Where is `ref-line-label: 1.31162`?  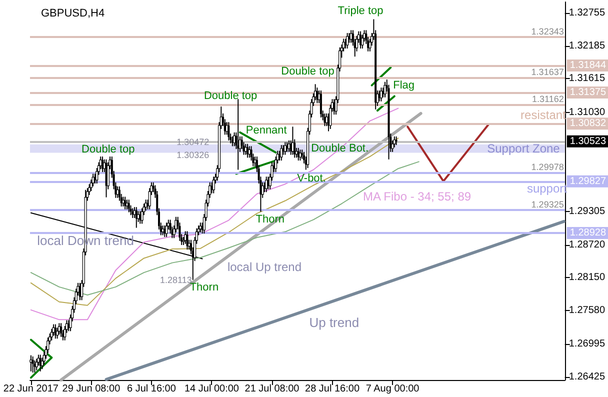 ref-line-label: 1.31162 is located at coordinates (548, 99).